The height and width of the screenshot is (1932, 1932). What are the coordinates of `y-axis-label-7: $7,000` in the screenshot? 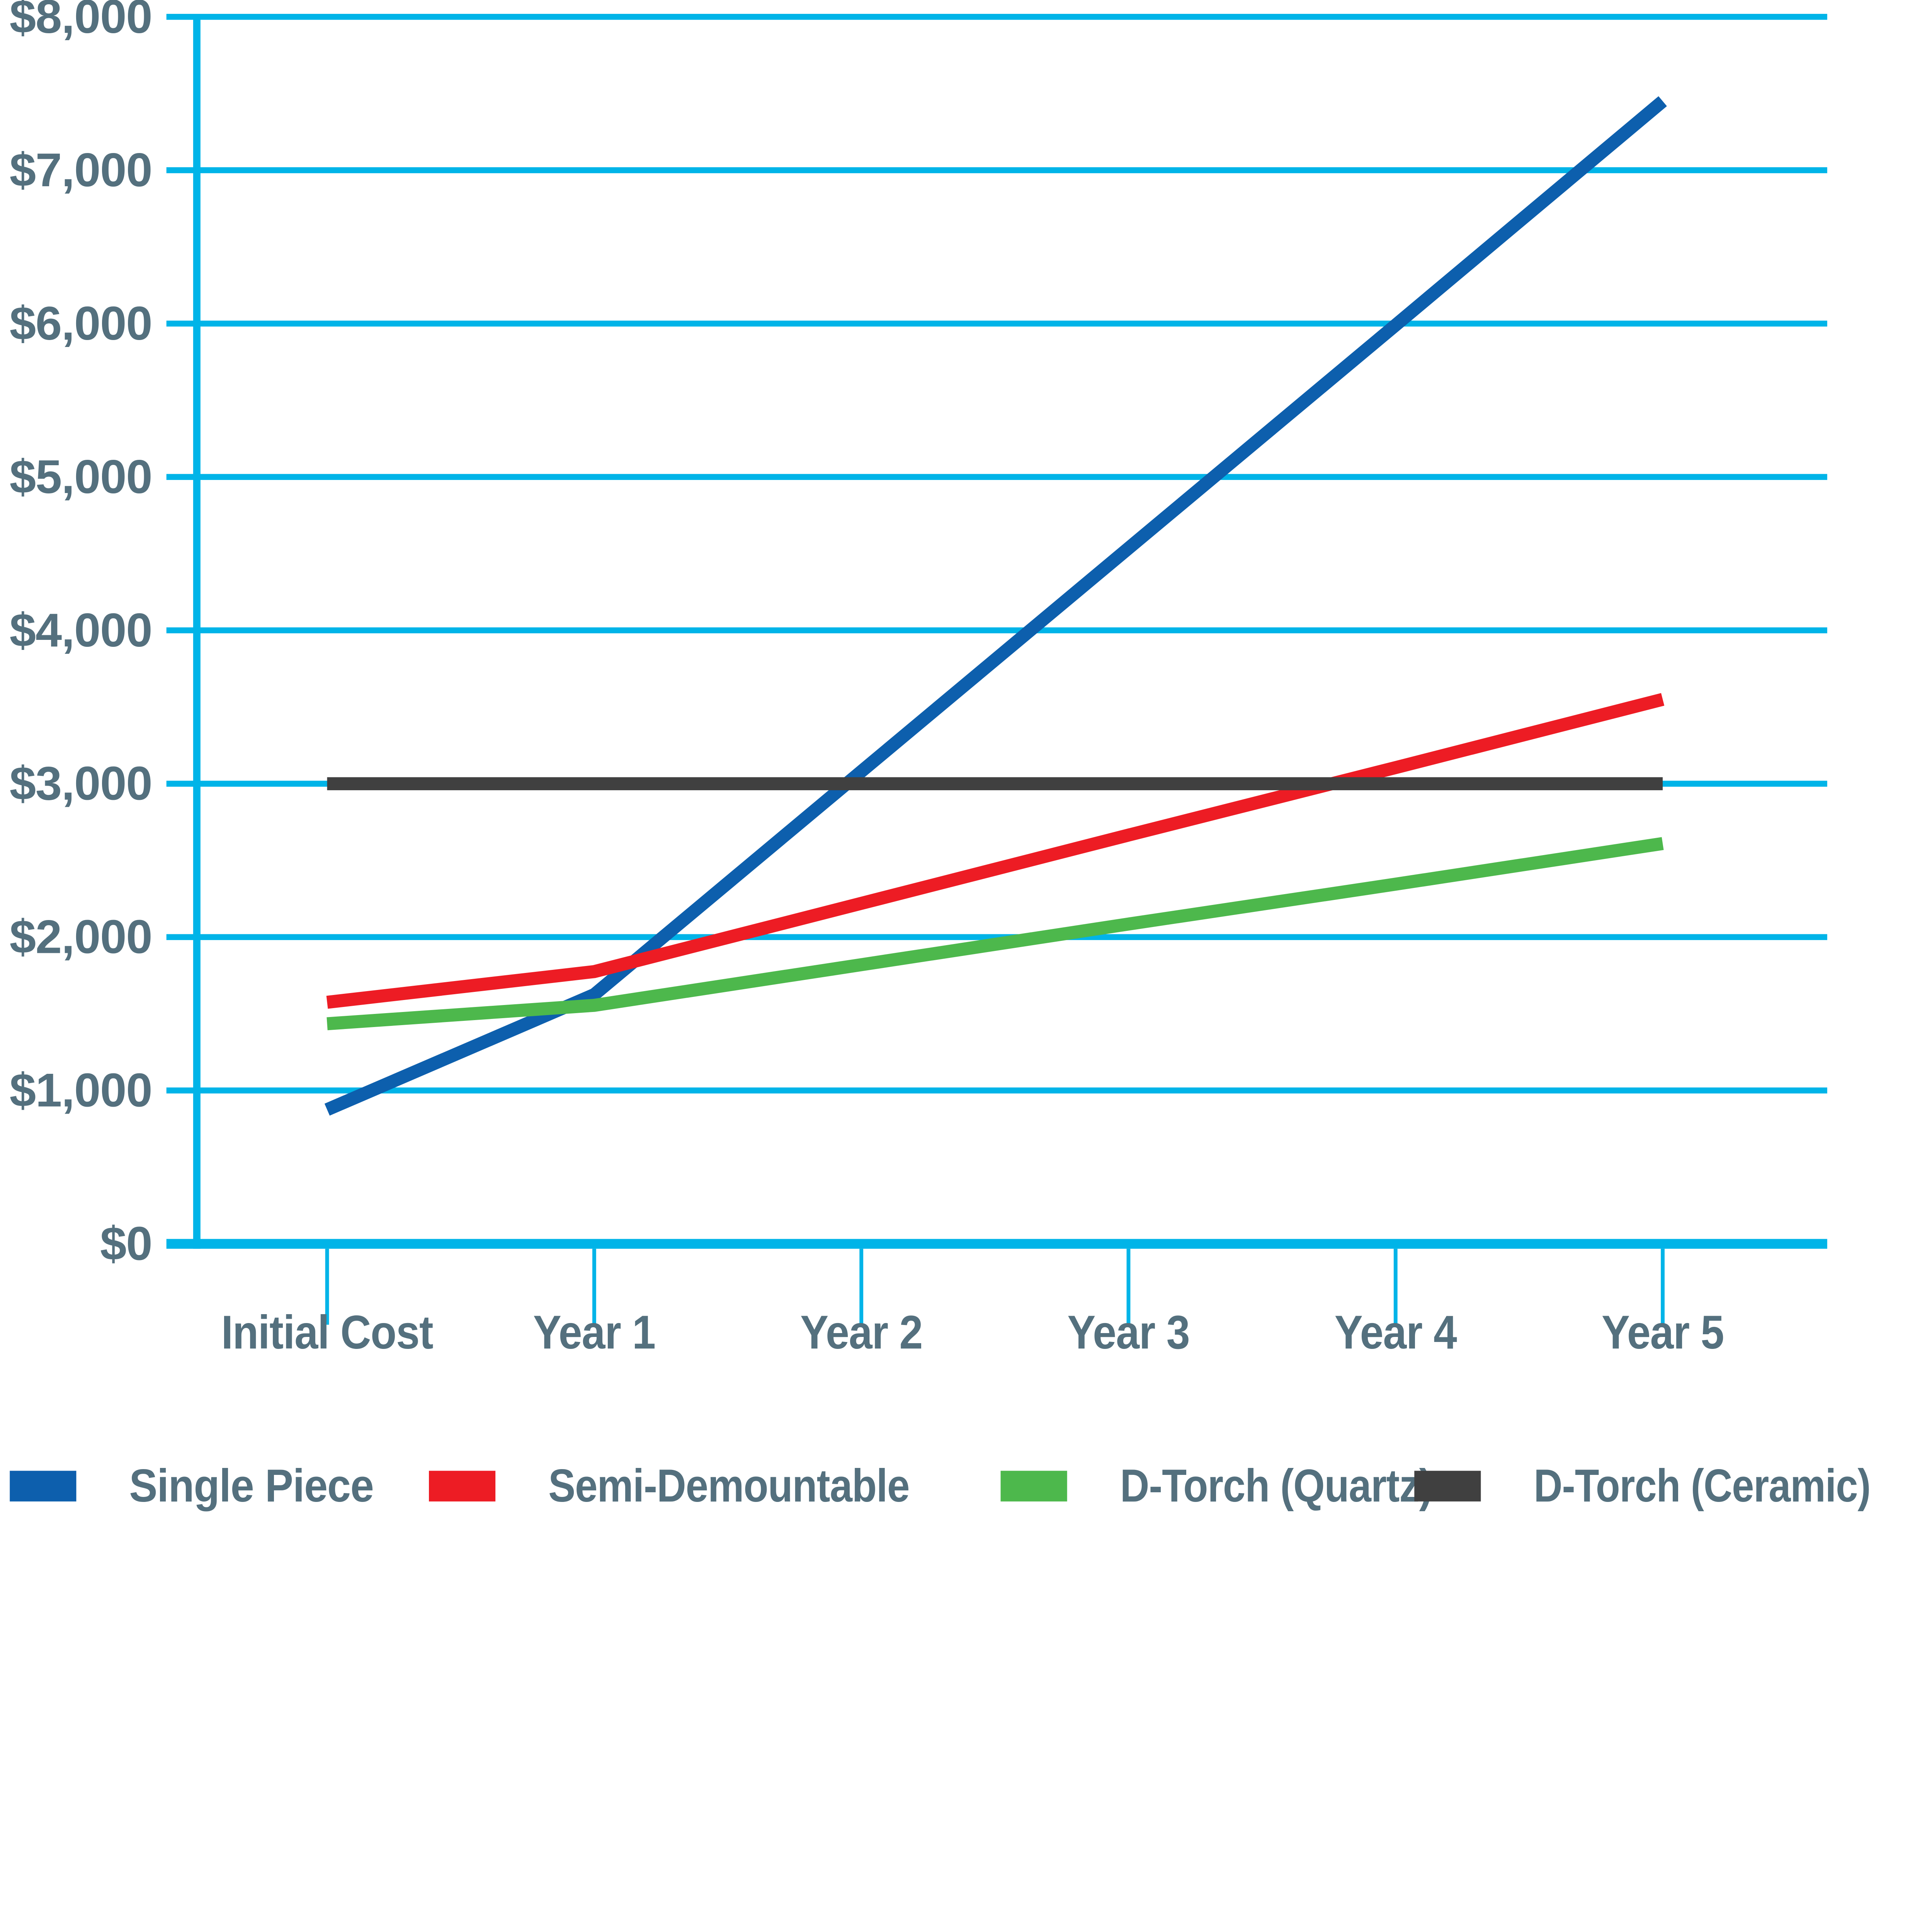 It's located at (81, 170).